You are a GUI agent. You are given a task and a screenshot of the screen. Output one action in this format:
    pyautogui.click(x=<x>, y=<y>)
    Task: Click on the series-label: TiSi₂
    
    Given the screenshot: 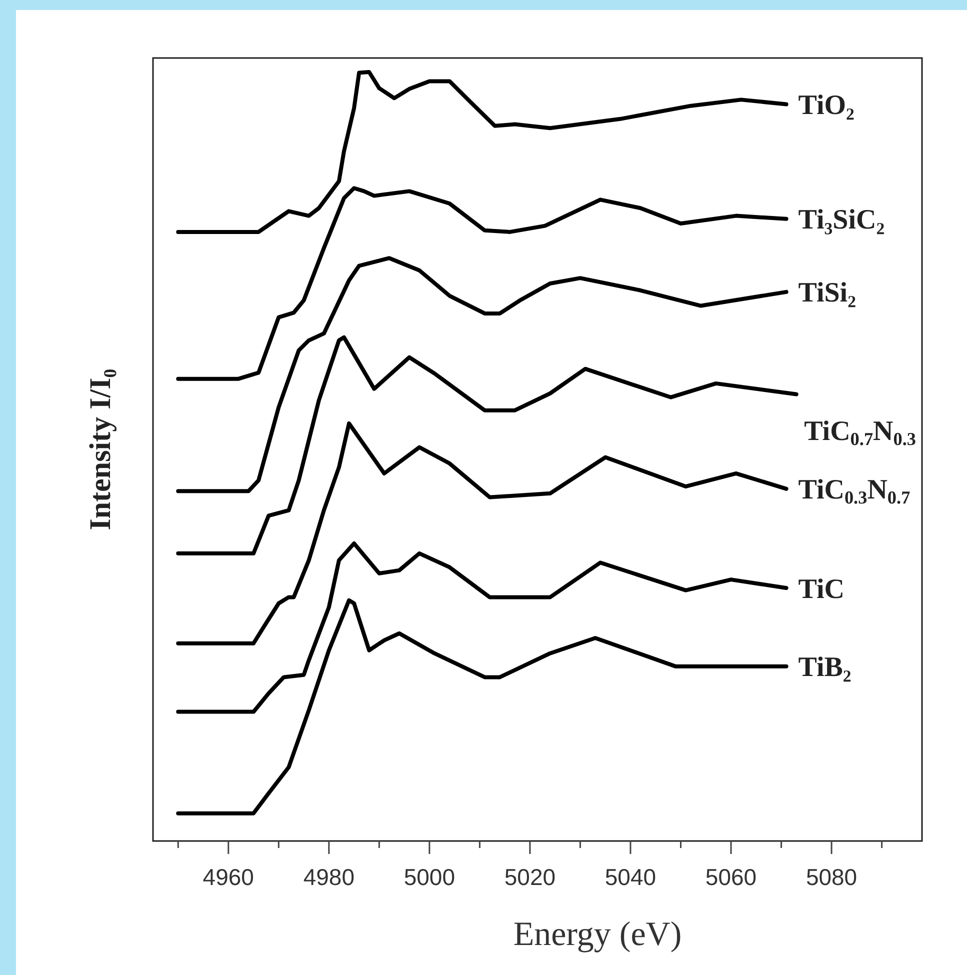 What is the action you would take?
    pyautogui.click(x=827, y=293)
    